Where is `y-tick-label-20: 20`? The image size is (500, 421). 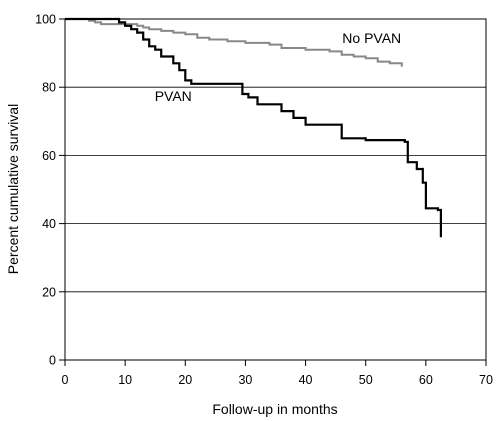
y-tick-label-20: 20 is located at coordinates (49, 292).